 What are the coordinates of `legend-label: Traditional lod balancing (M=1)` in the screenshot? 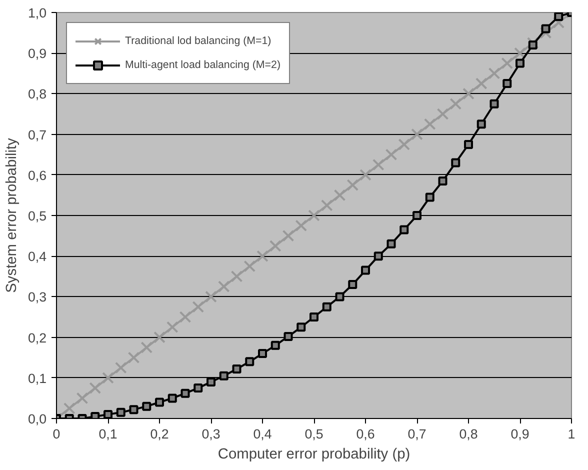 It's located at (198, 41).